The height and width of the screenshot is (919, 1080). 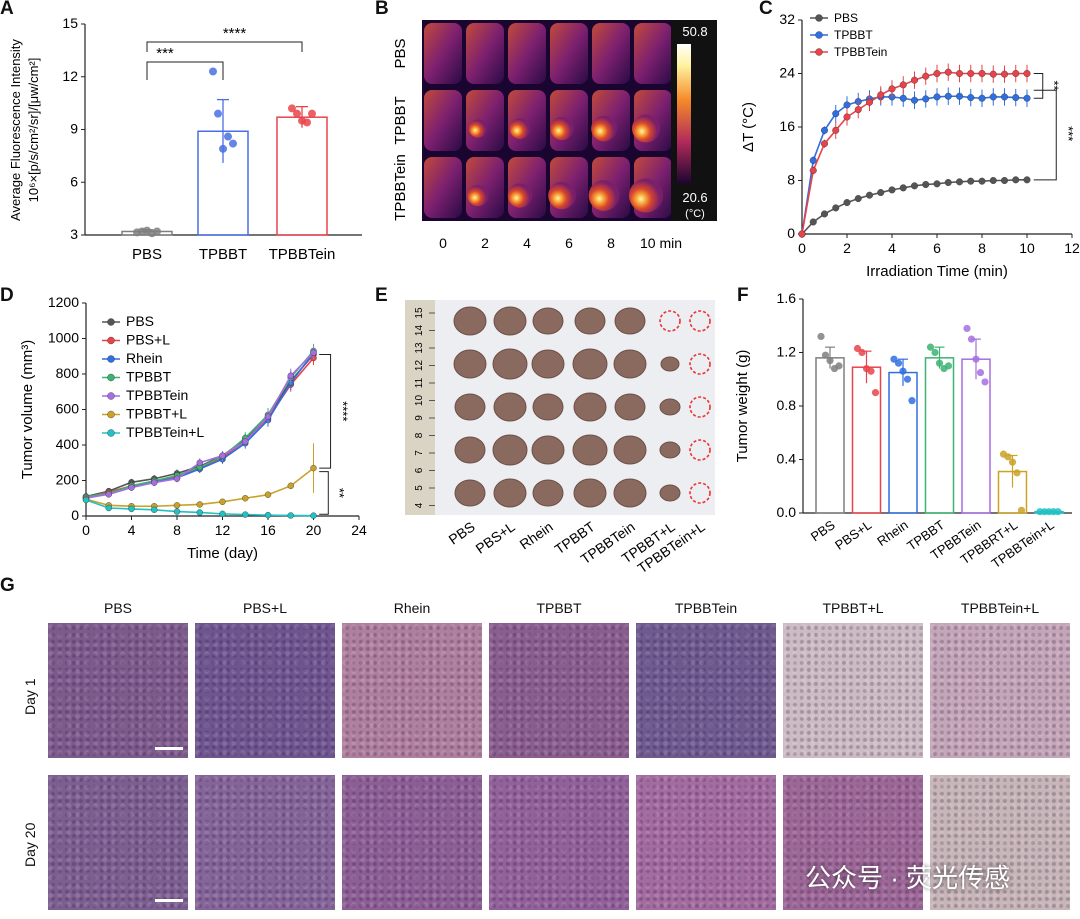 I want to click on y-axis-label: ΔT (°C), so click(x=748, y=127).